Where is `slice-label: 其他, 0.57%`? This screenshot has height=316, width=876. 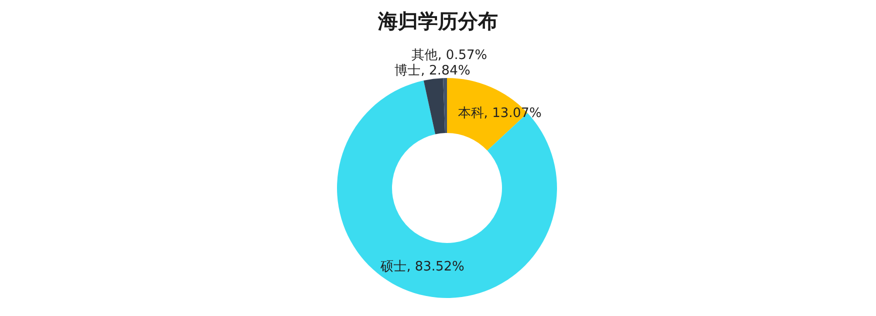
slice-label: 其他, 0.57% is located at coordinates (450, 56).